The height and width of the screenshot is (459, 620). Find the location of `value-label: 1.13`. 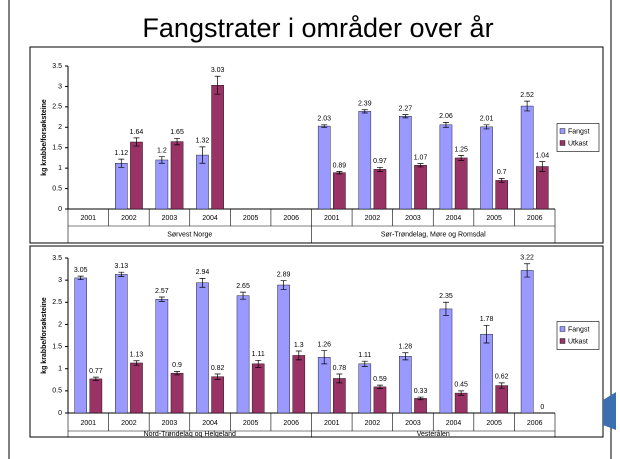

value-label: 1.13 is located at coordinates (137, 355).